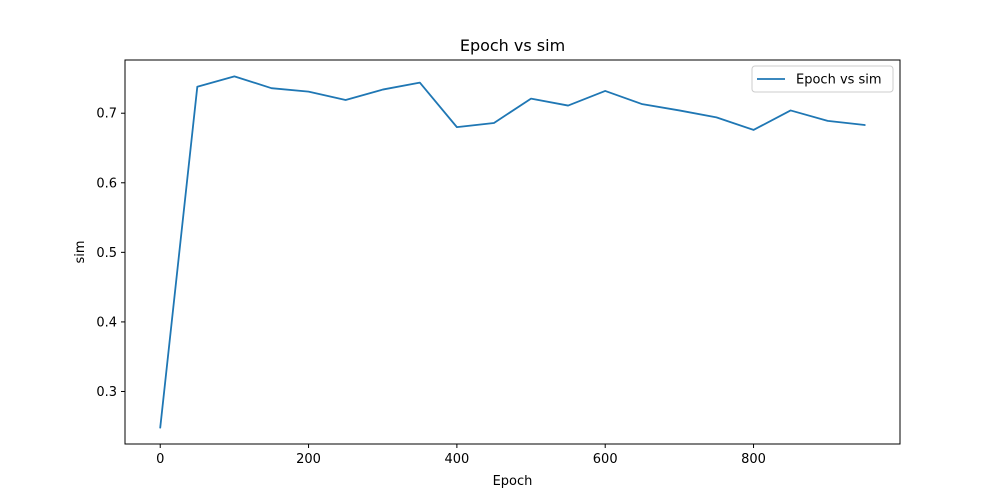  I want to click on x-axis: 0 200 400 600 800, so click(461, 455).